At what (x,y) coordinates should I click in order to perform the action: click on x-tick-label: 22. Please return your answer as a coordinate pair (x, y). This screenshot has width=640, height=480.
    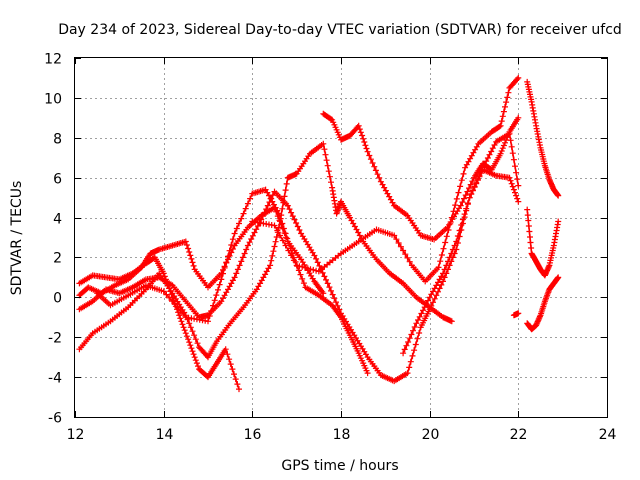
    Looking at the image, I should click on (519, 435).